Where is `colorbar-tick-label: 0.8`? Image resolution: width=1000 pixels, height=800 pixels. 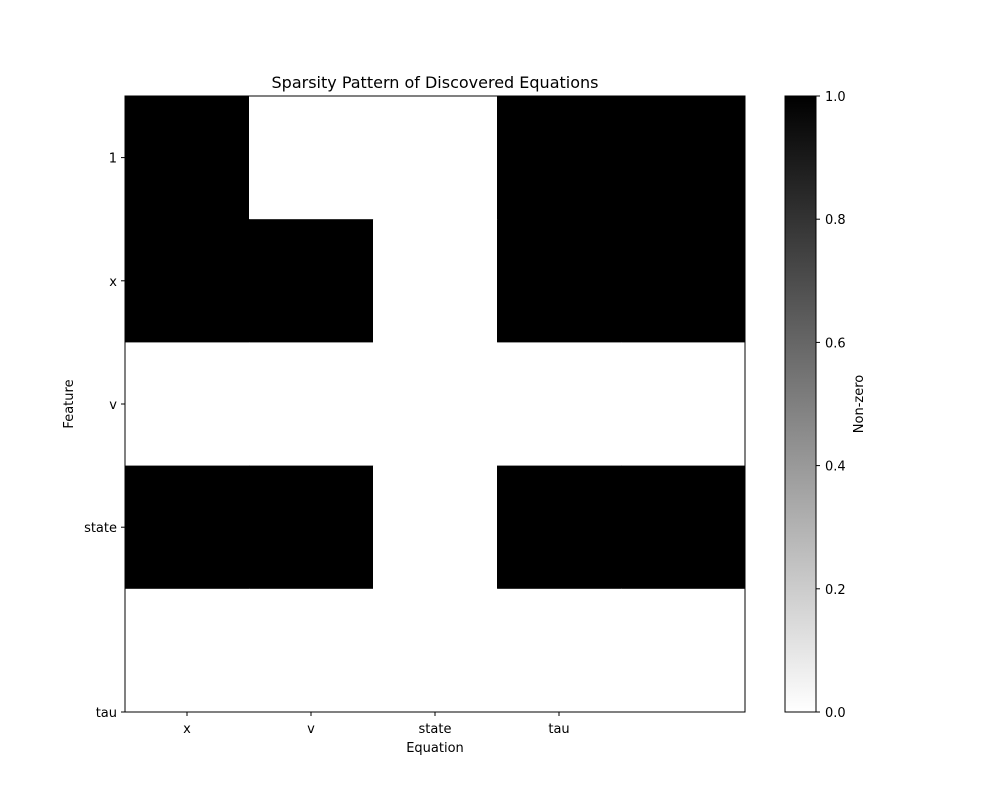
colorbar-tick-label: 0.8 is located at coordinates (835, 220).